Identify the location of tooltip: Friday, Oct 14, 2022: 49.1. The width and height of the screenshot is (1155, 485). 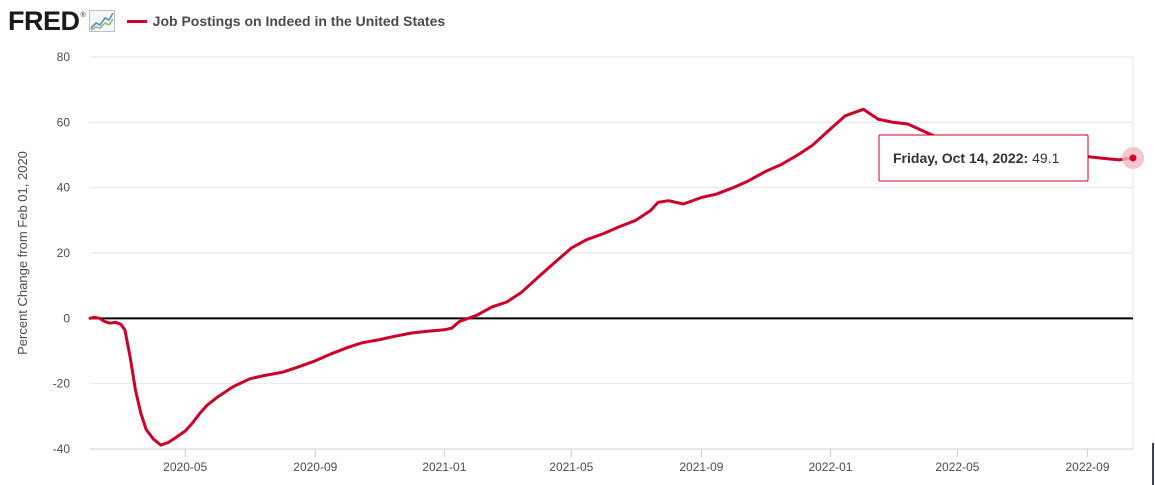
(983, 158).